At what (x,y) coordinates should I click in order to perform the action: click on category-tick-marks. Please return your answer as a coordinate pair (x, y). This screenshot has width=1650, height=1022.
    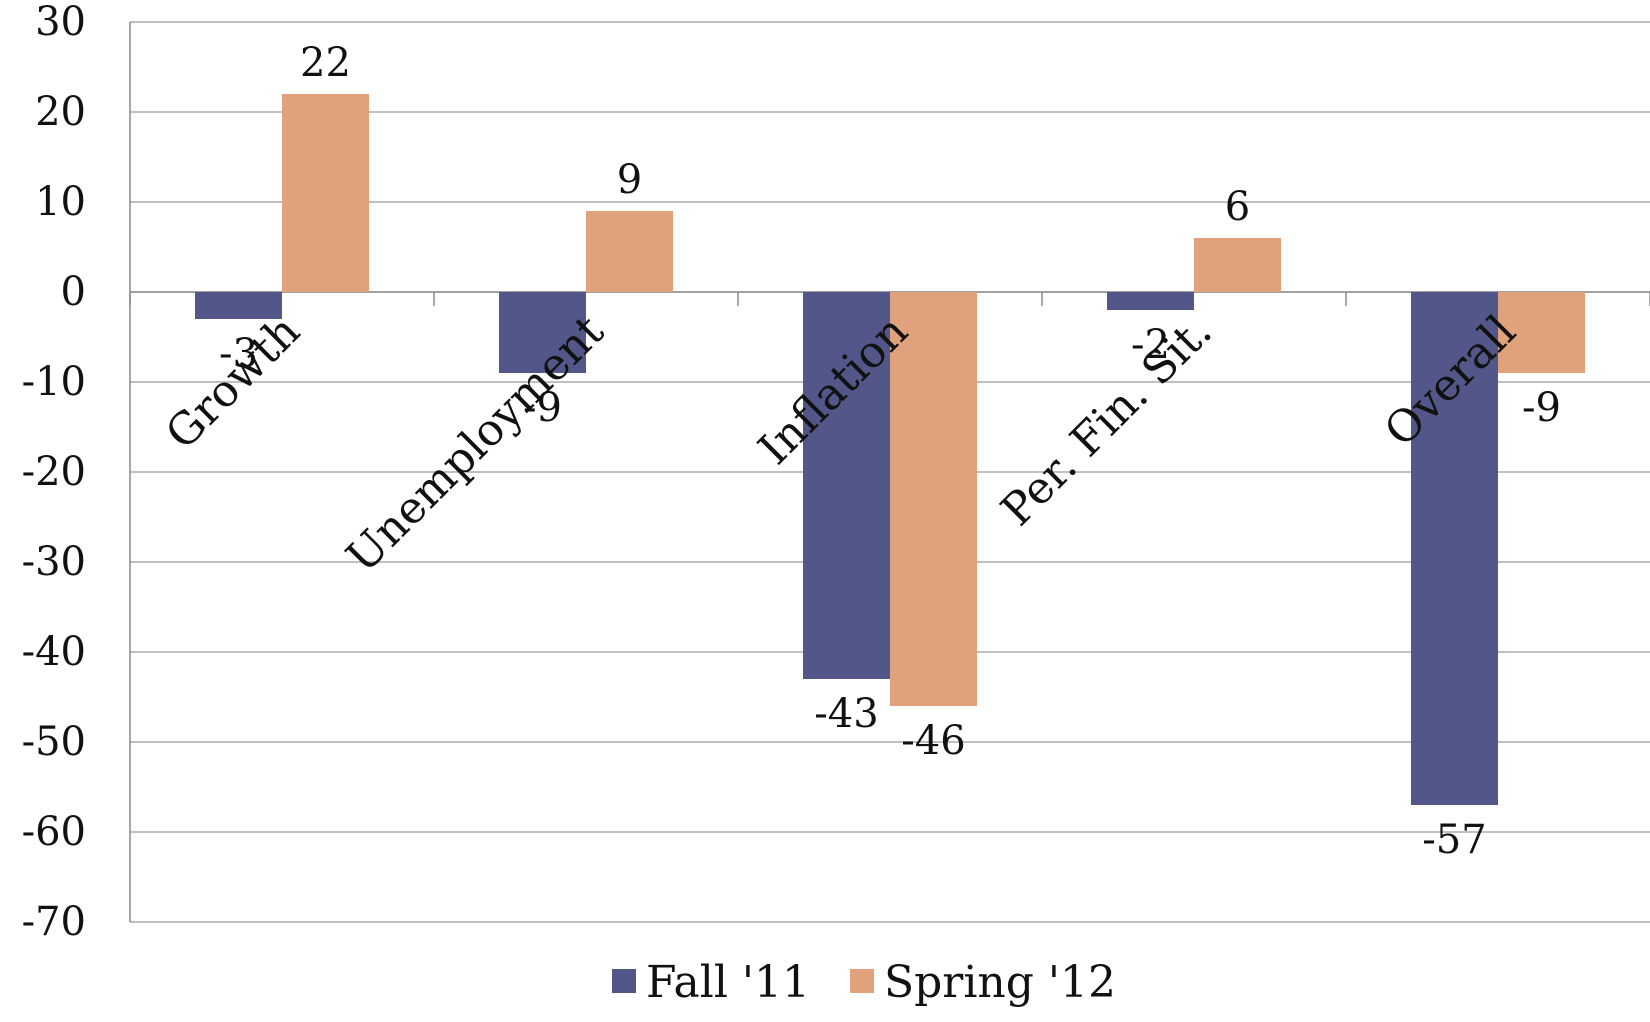
    Looking at the image, I should click on (889, 299).